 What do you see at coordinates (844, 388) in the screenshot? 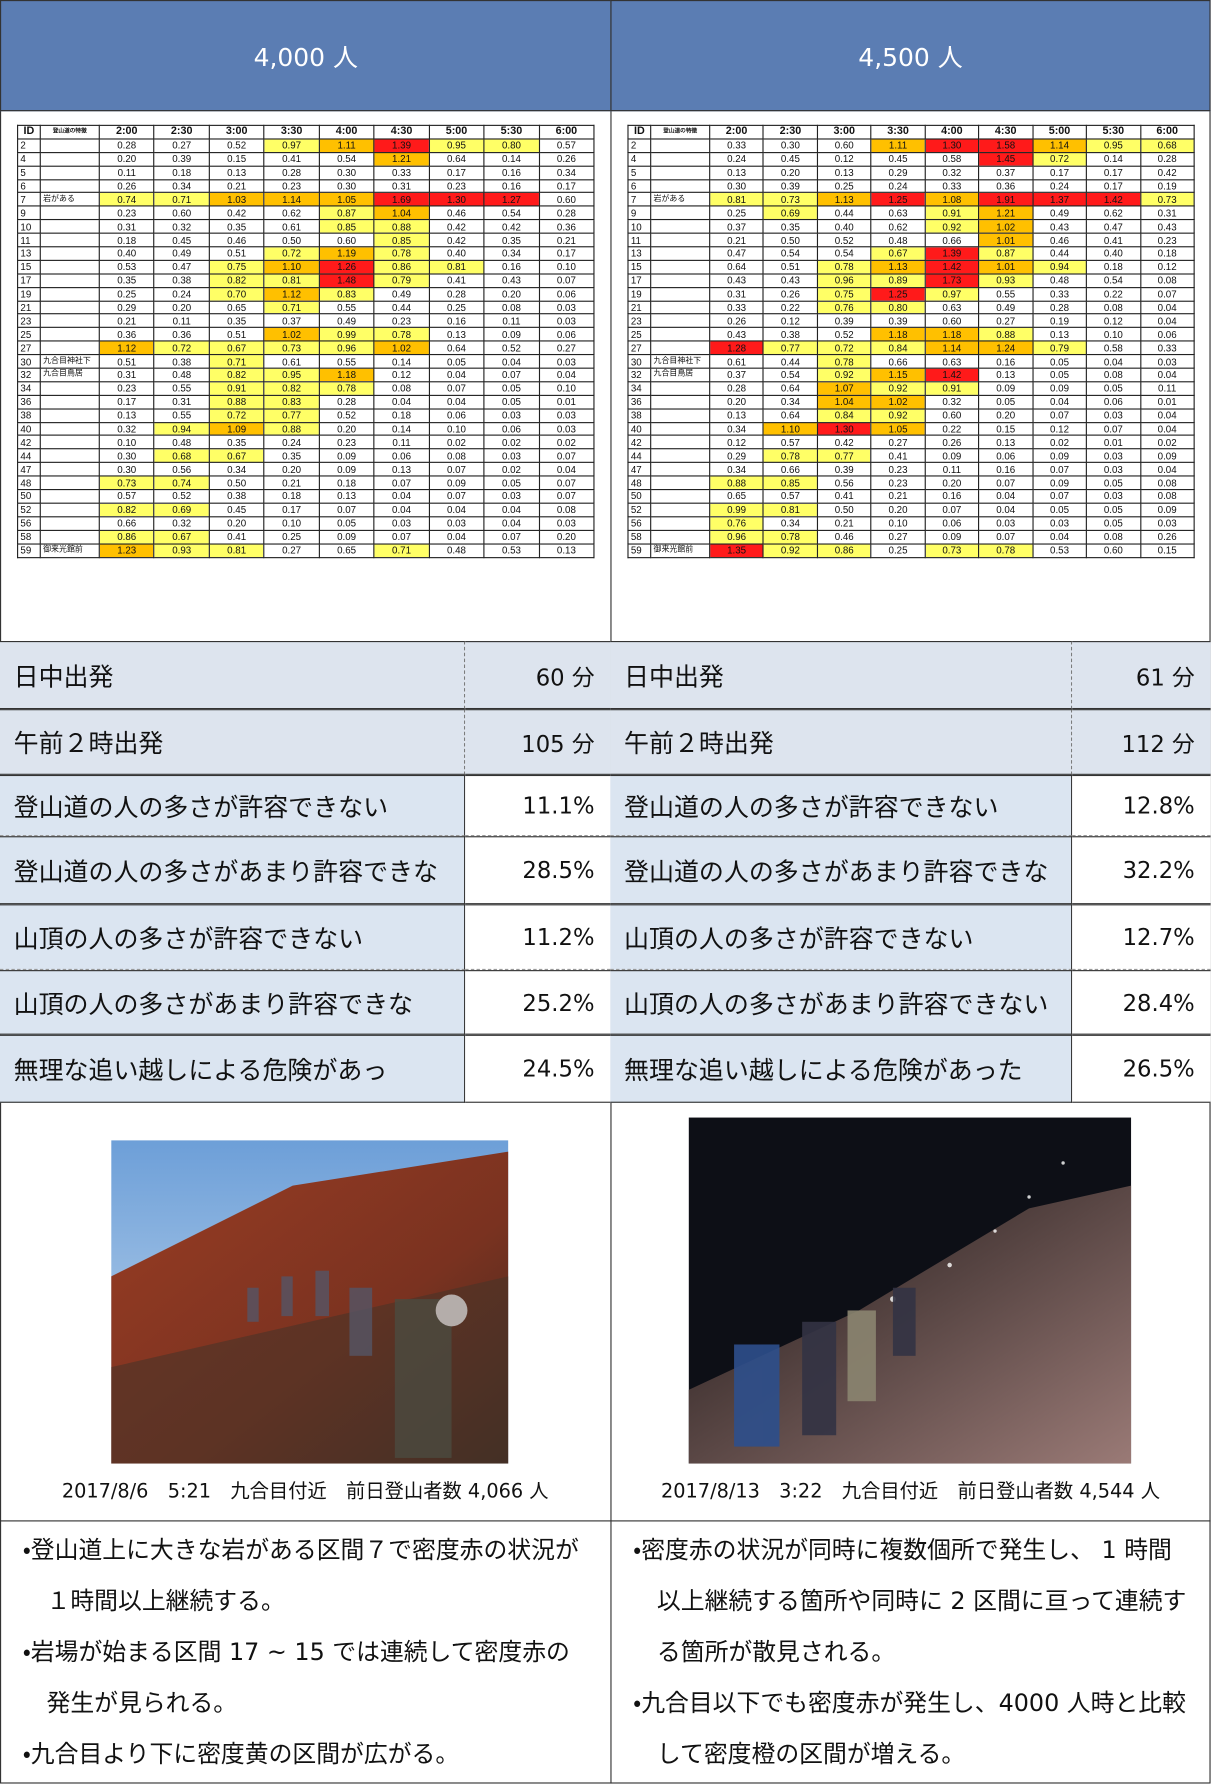
I see `density-cell: 1.07` at bounding box center [844, 388].